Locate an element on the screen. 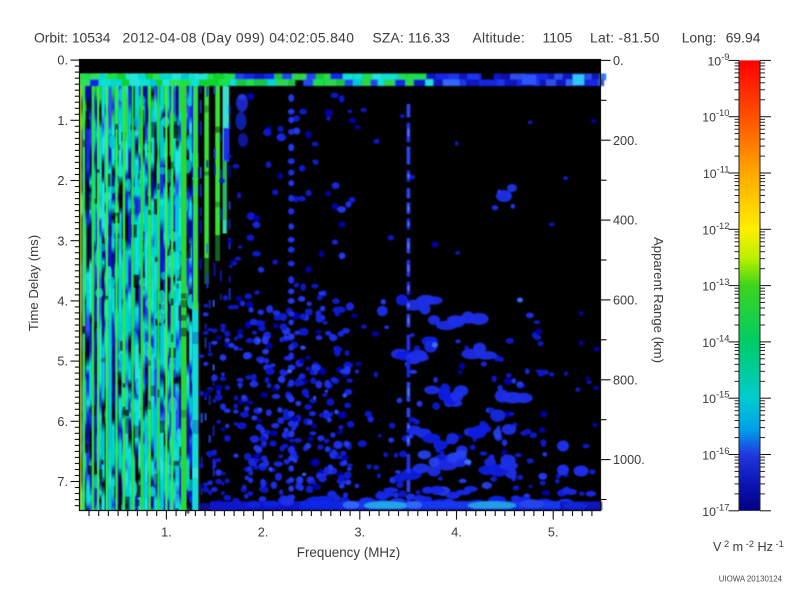  svg-text: Frequency (MHz) is located at coordinates (348, 552).